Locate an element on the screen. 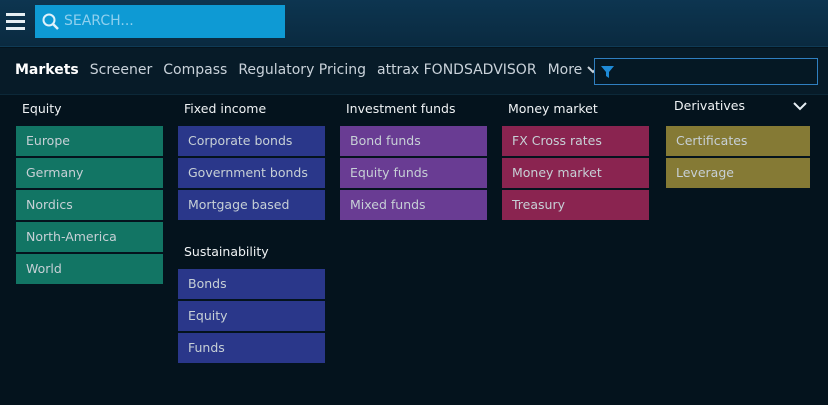 The image size is (828, 405). group-title: Derivatives is located at coordinates (709, 105).